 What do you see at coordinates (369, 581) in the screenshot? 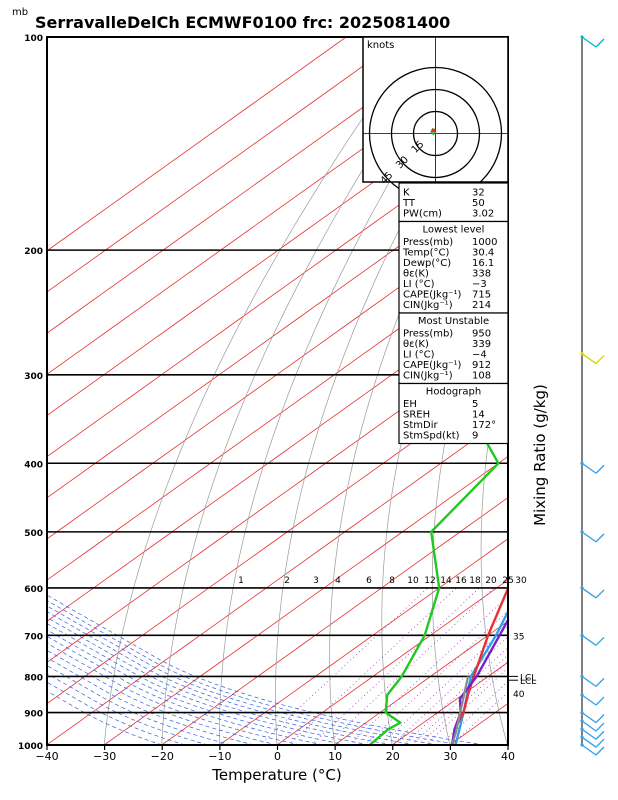
I see `mixing-ratio-label: 6` at bounding box center [369, 581].